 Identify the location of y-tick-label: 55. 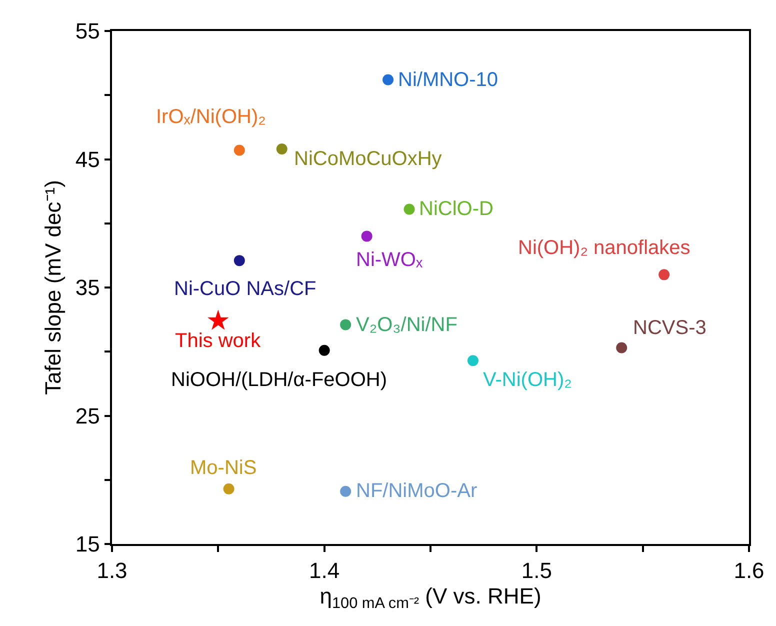
(87, 31).